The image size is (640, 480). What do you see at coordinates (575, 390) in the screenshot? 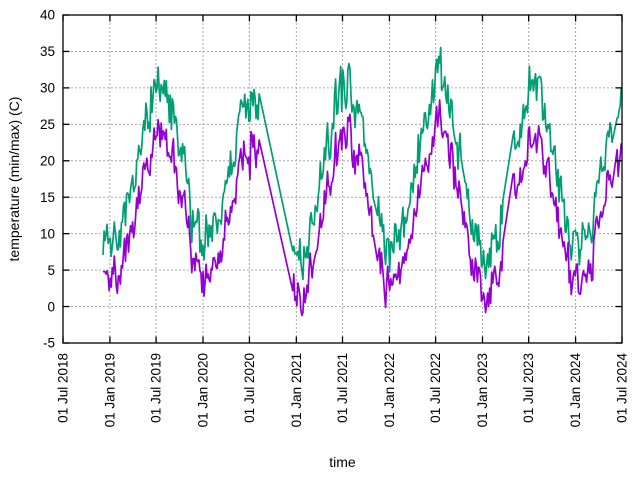
I see `x-tick-label: 01 Jan 2024` at bounding box center [575, 390].